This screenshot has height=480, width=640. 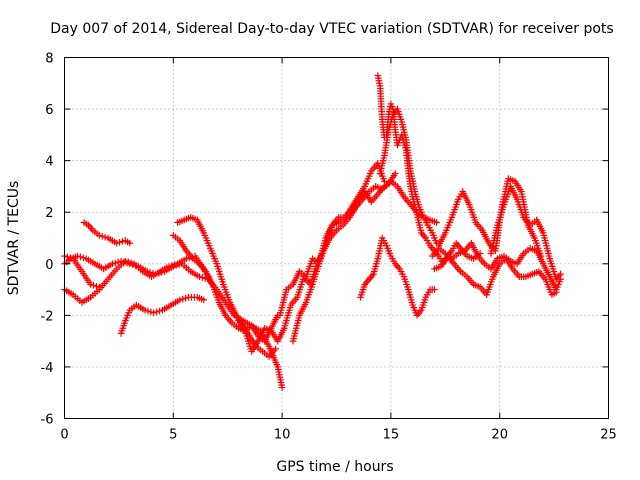 I want to click on y-tick-label: 6, so click(x=49, y=110).